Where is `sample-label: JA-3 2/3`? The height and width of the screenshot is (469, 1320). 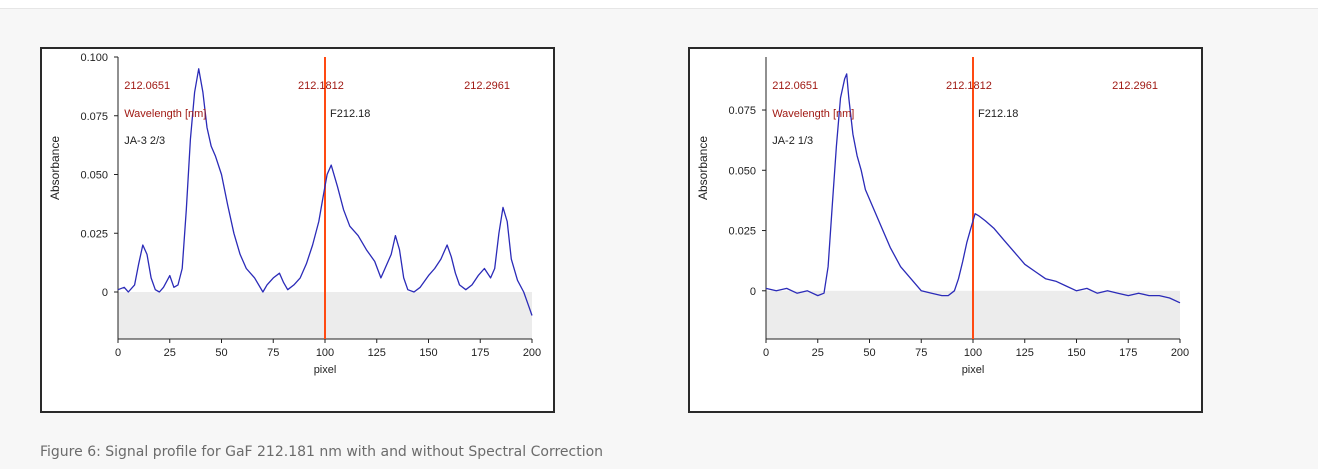
sample-label: JA-3 2/3 is located at coordinates (144, 141).